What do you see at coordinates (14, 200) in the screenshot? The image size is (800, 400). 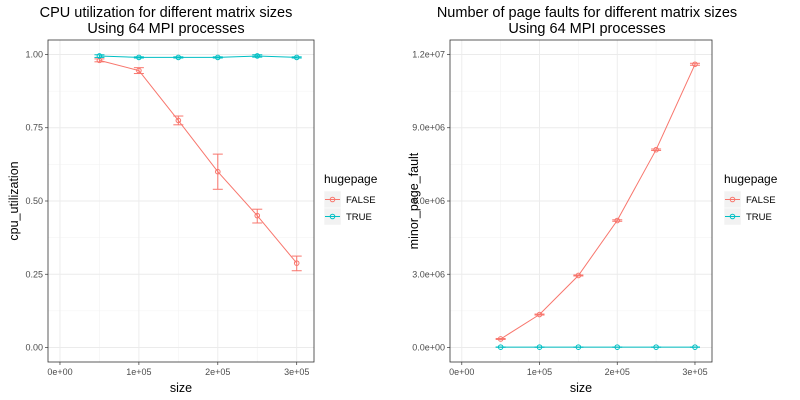 I see `y-axis-title: cpu_utilization` at bounding box center [14, 200].